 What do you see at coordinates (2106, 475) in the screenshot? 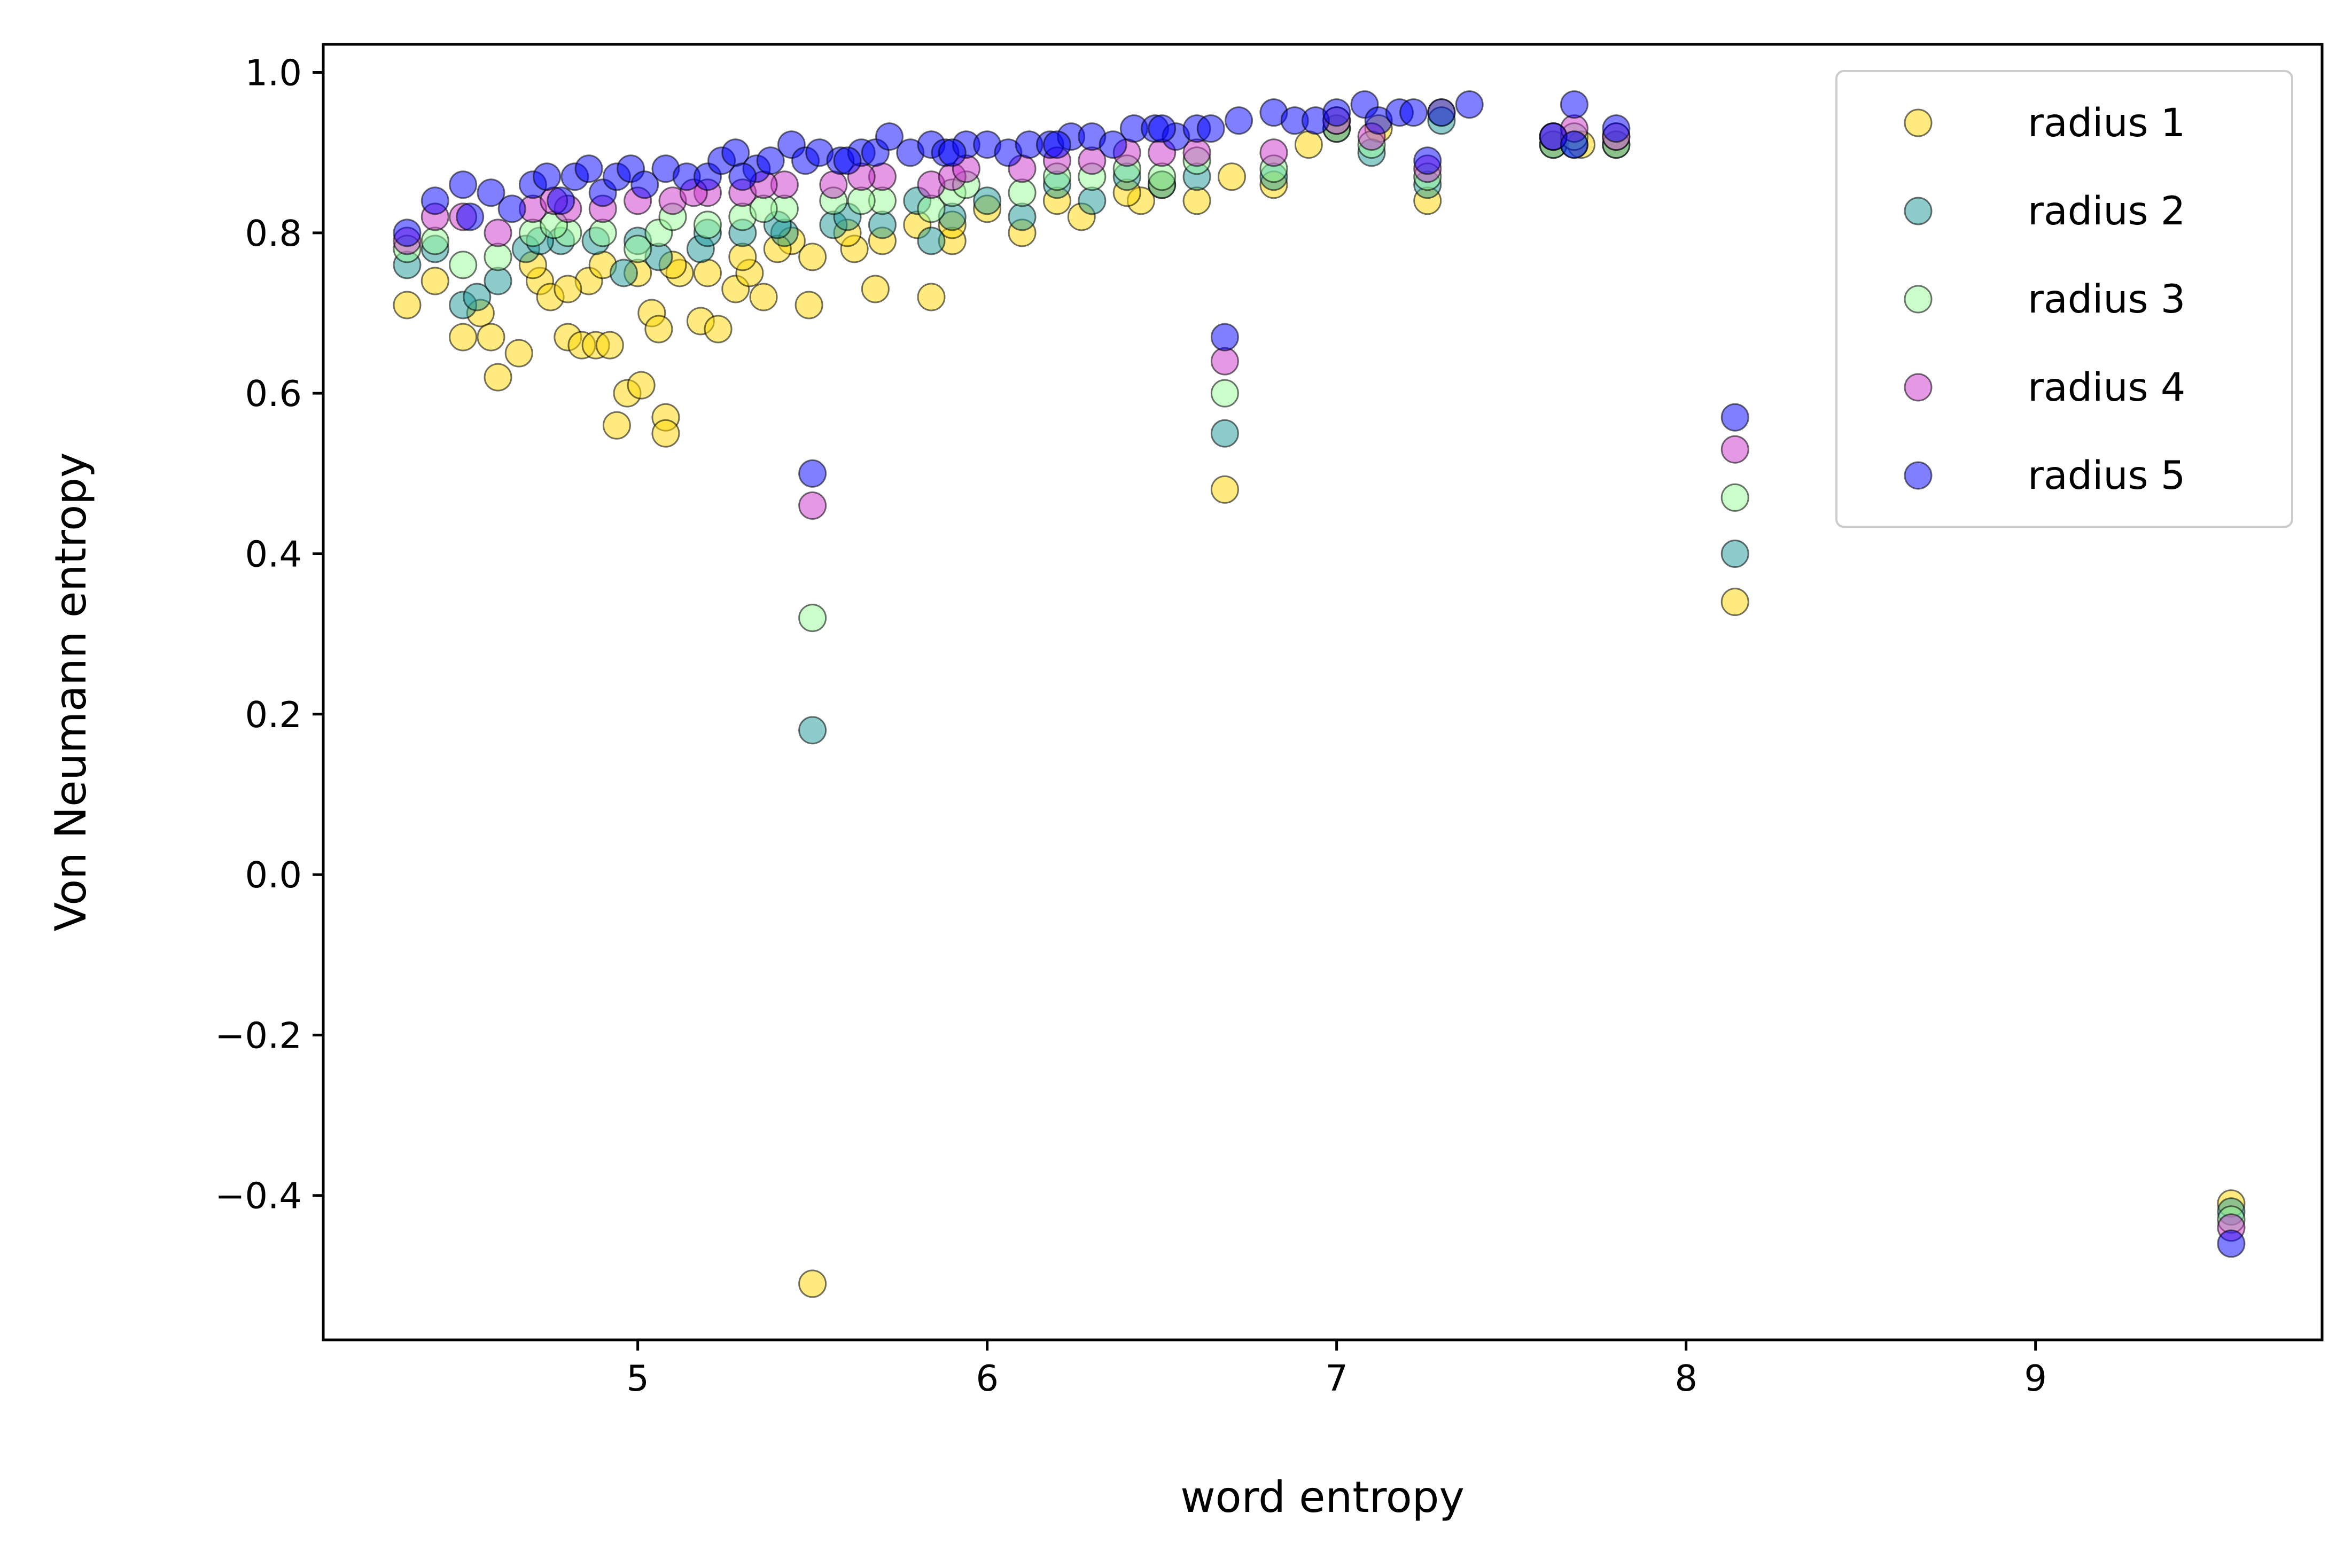
I see `legend-label: radius 5` at bounding box center [2106, 475].